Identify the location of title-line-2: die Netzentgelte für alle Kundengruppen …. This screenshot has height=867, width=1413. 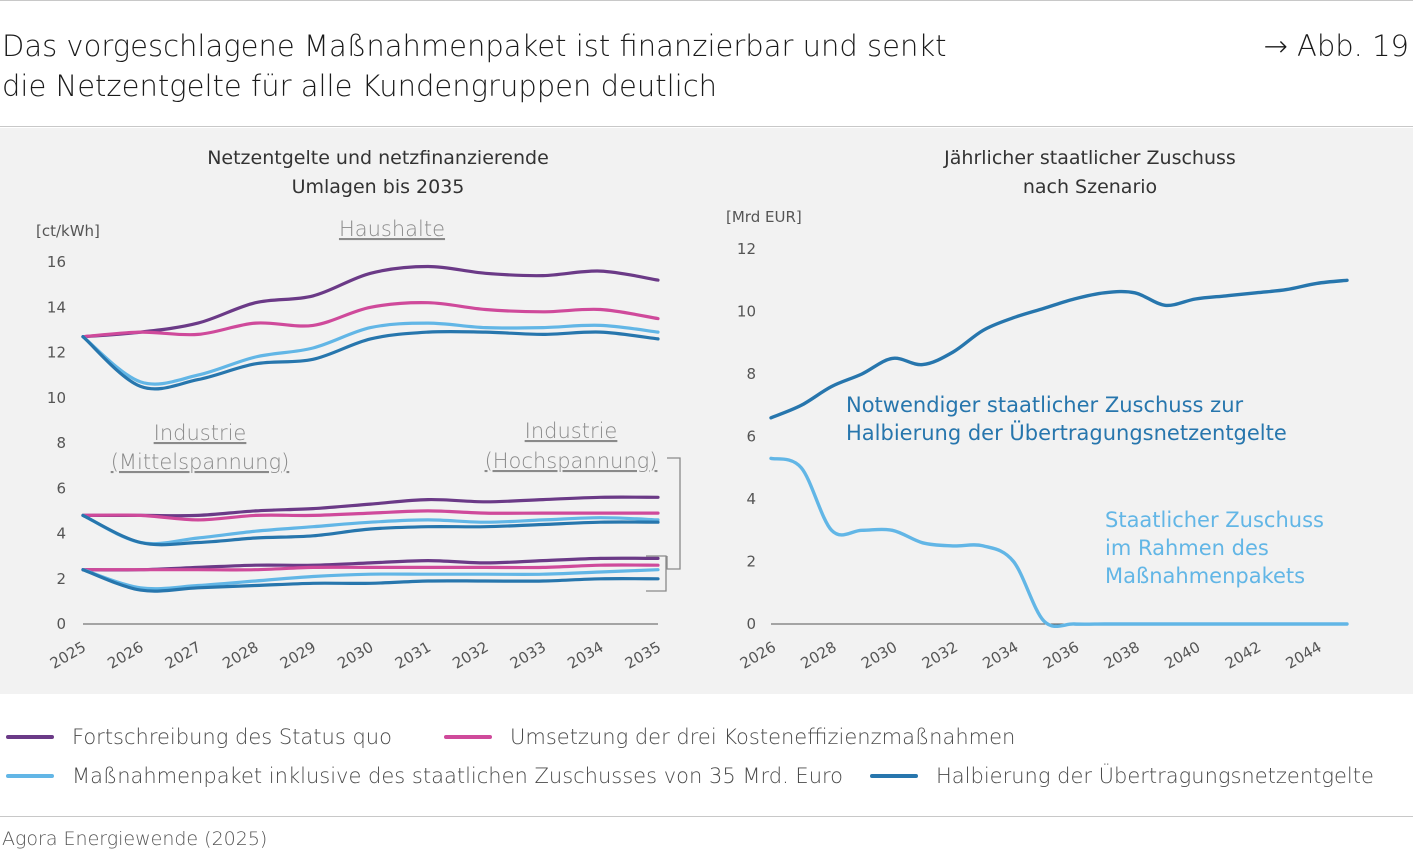
(360, 86).